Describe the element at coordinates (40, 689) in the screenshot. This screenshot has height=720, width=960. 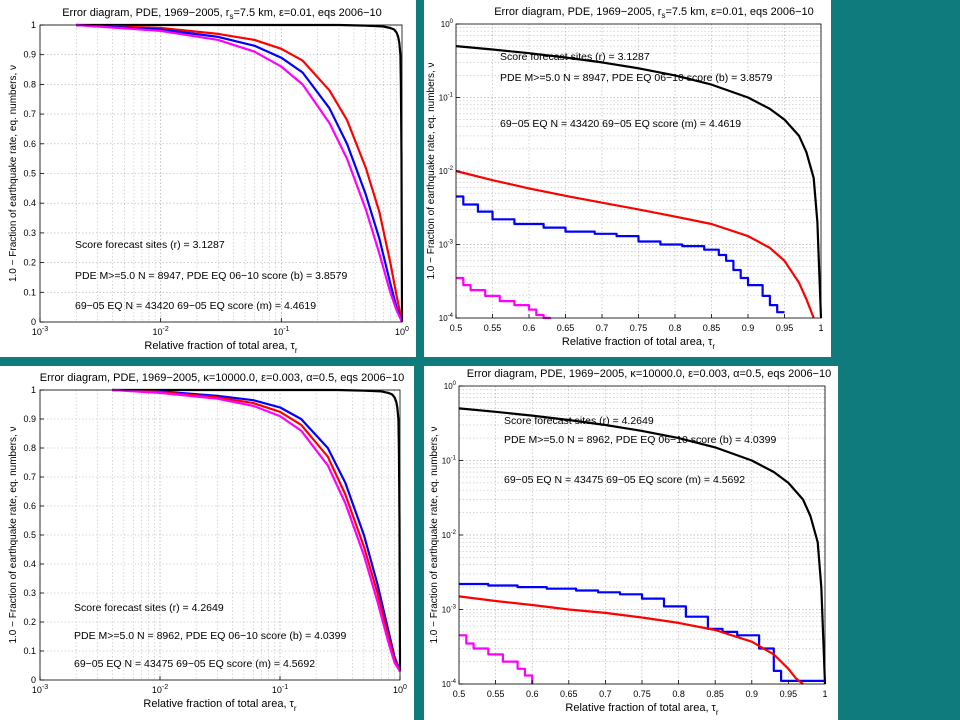
I see `x-tick-label: 10⁻³` at that location.